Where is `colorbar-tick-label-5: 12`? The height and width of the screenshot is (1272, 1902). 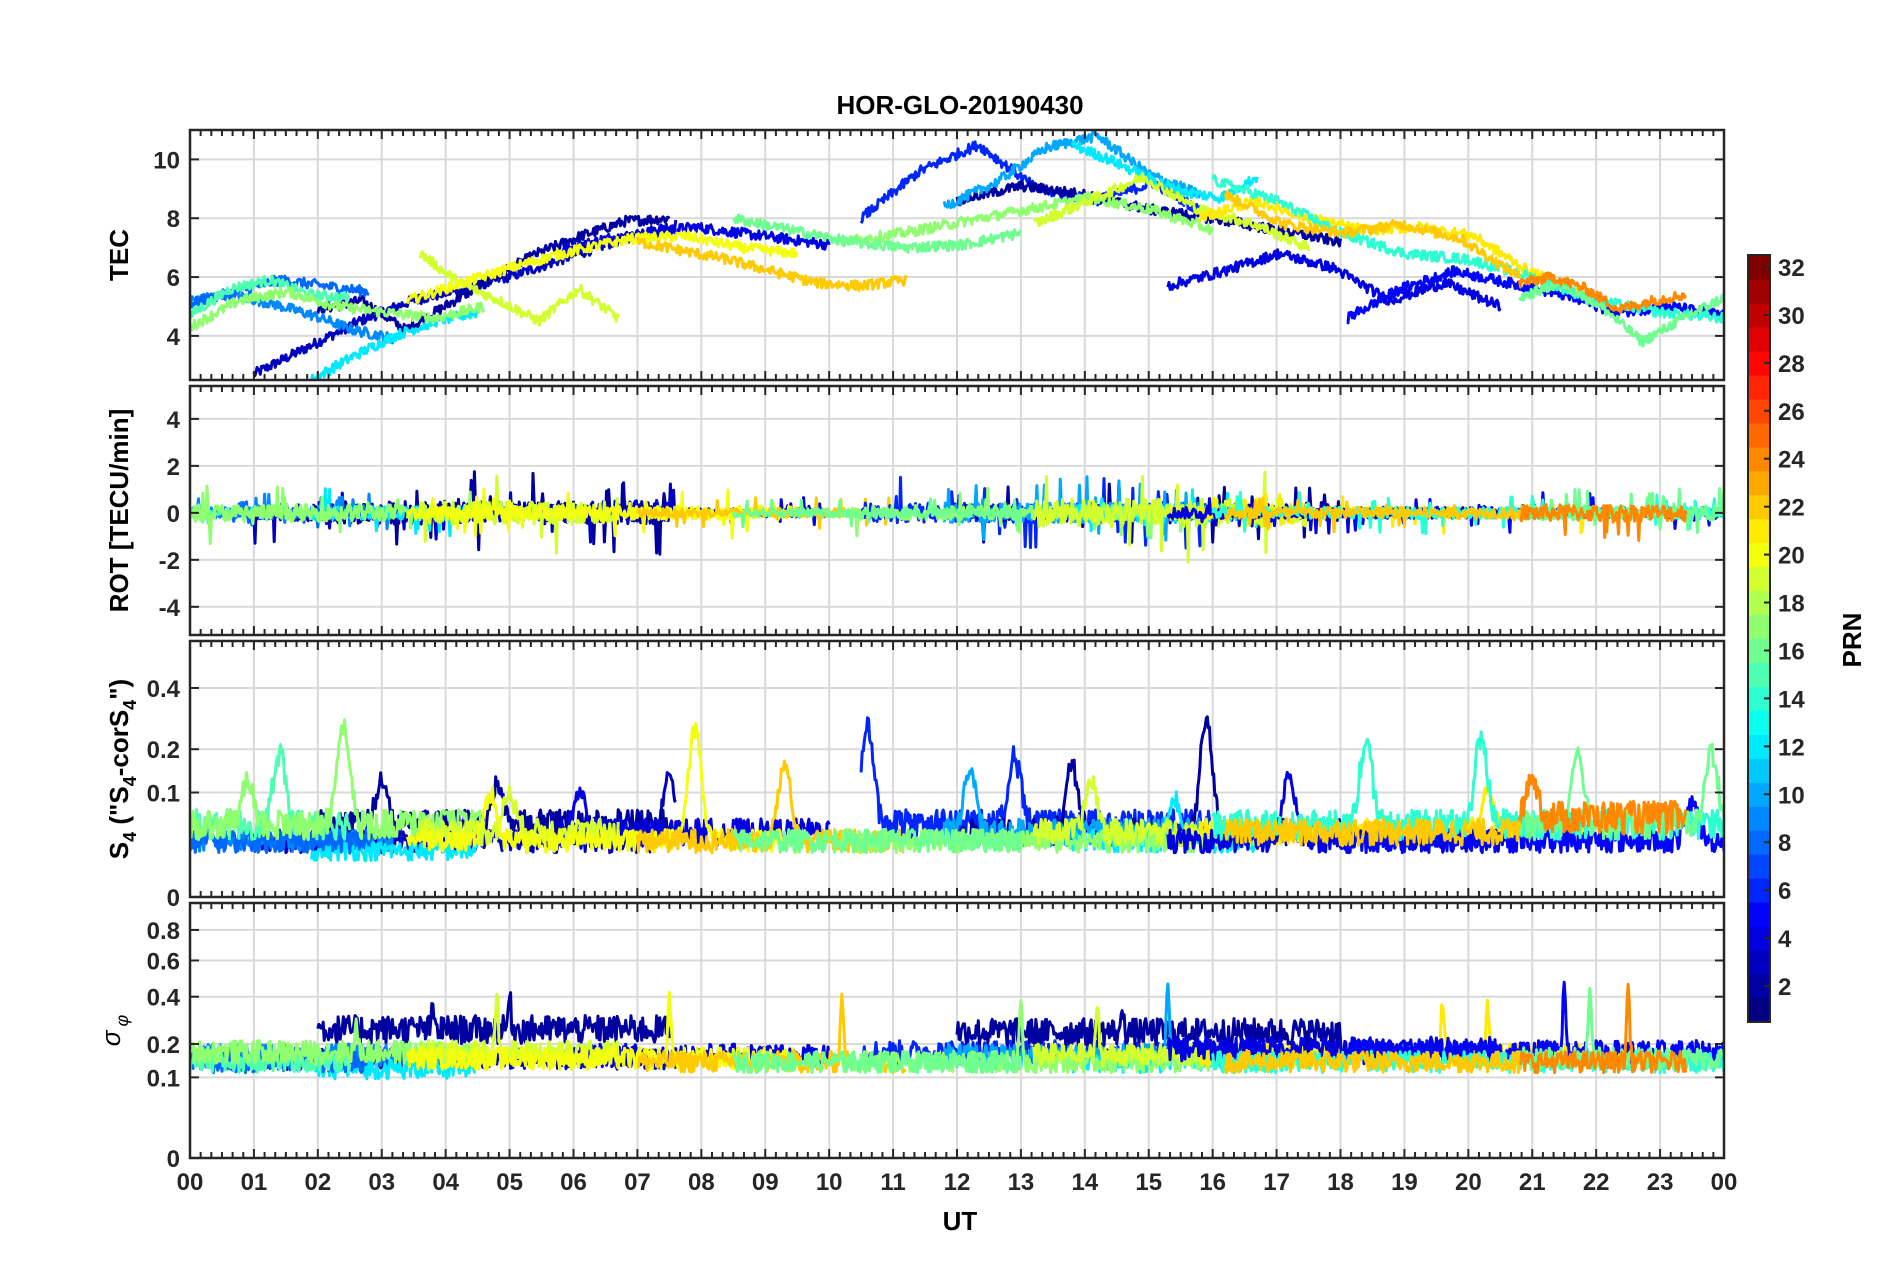 colorbar-tick-label-5: 12 is located at coordinates (1791, 747).